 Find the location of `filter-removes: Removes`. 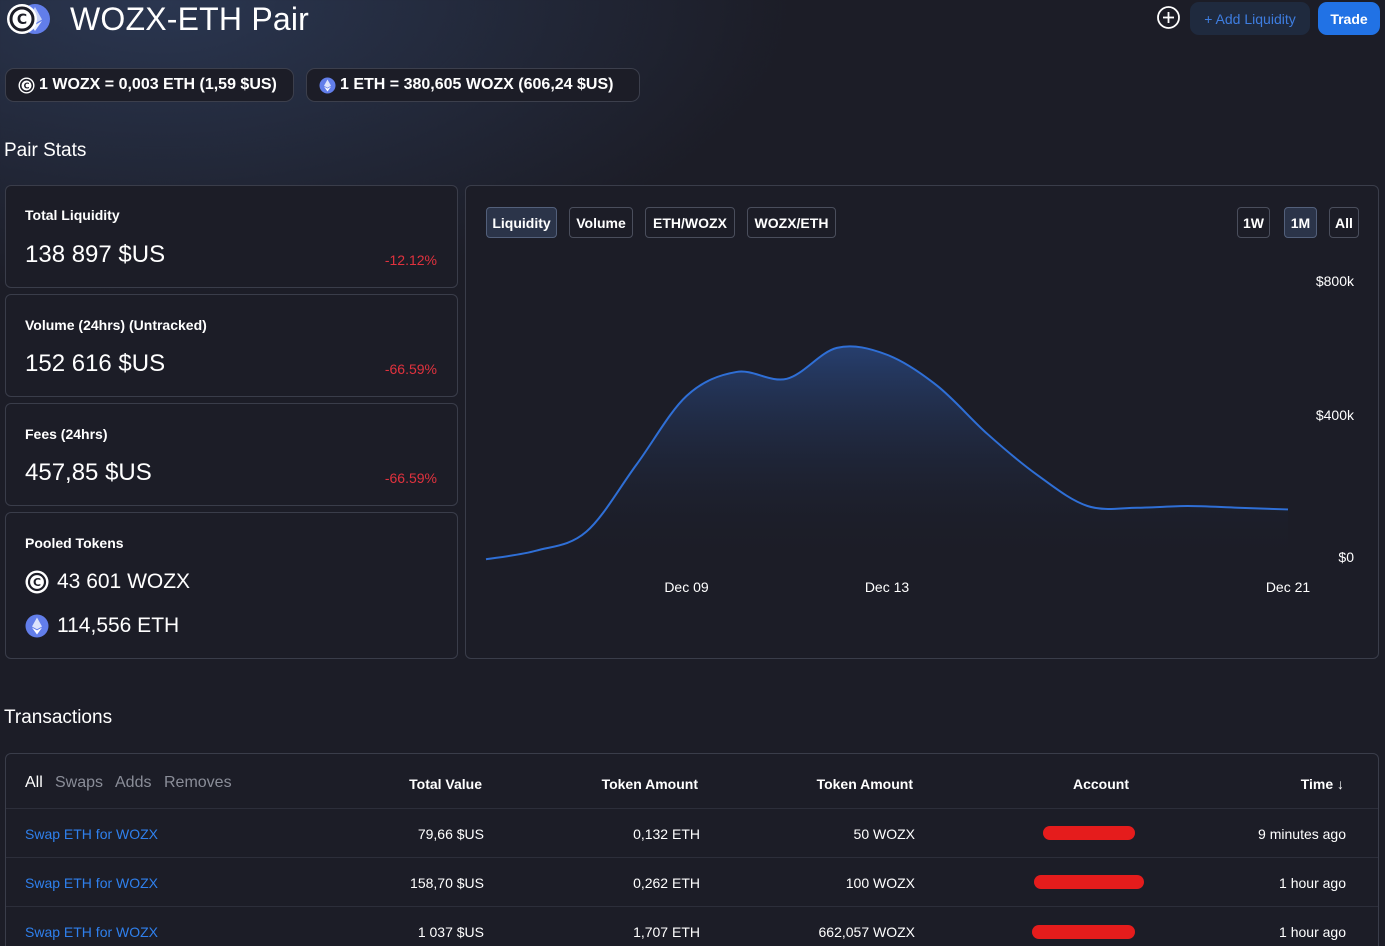

filter-removes: Removes is located at coordinates (198, 782).